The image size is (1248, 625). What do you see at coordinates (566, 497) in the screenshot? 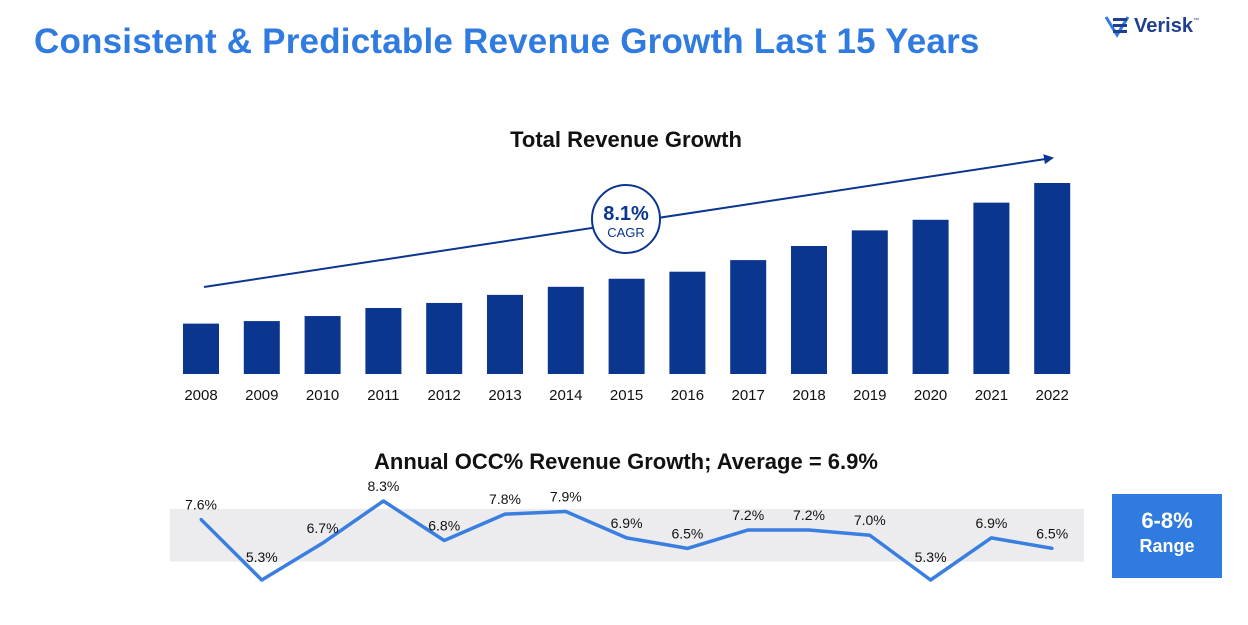
I see `growth-label-2014: 7.9%` at bounding box center [566, 497].